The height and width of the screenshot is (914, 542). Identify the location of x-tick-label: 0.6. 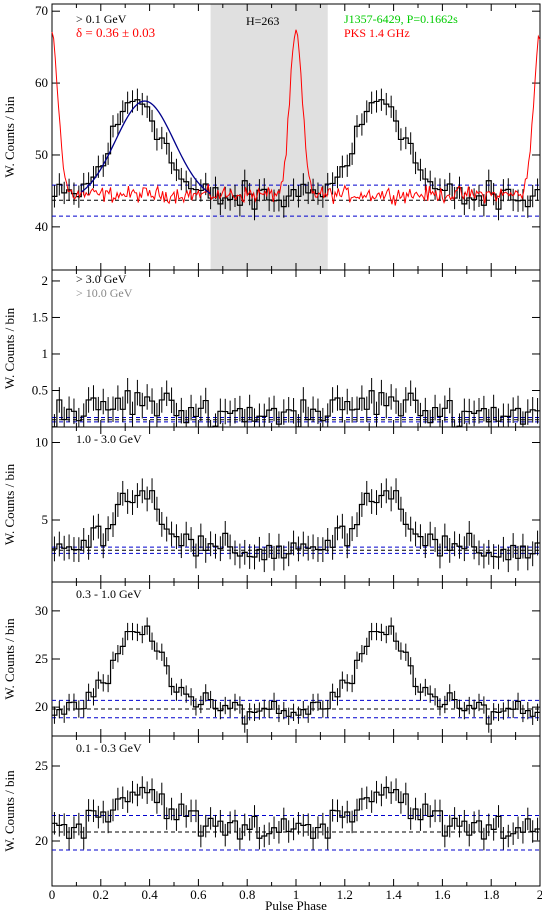
(198, 894).